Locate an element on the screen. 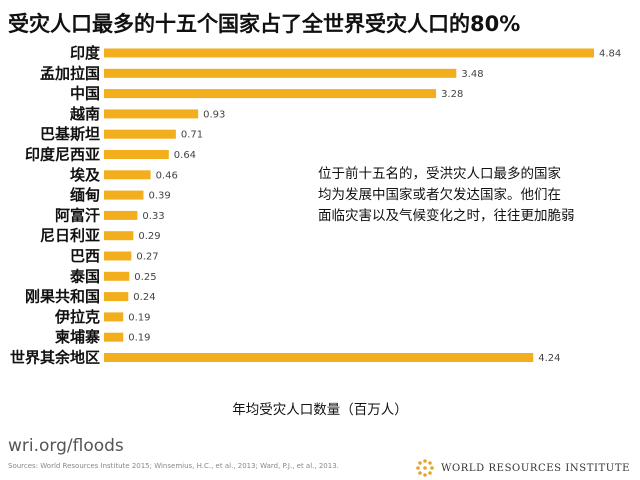 The width and height of the screenshot is (640, 480). category-label: 阿富汗 is located at coordinates (77, 215).